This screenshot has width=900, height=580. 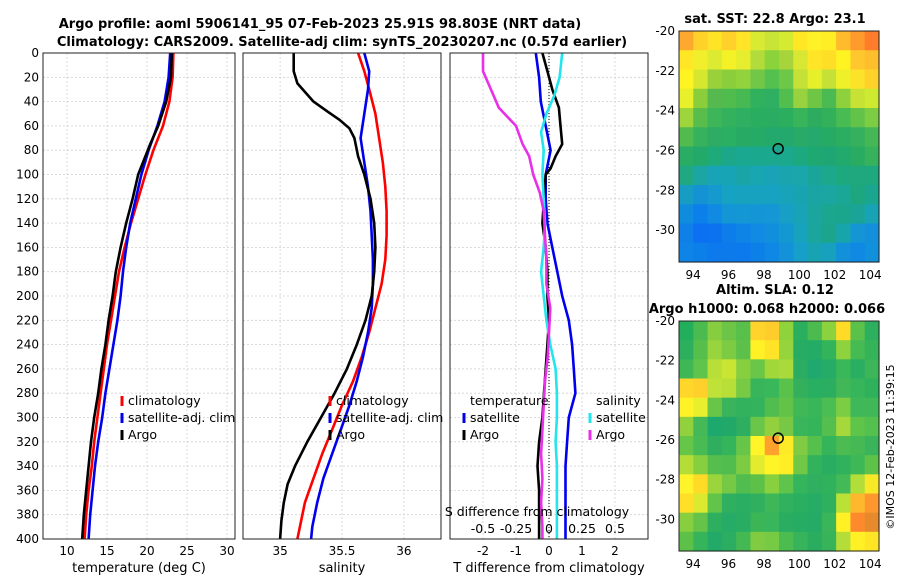 I want to click on x-tick-label: 2, so click(x=615, y=551).